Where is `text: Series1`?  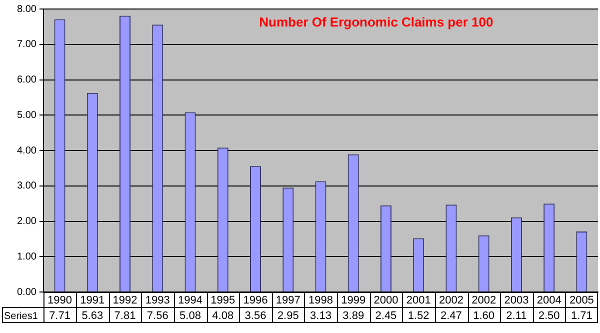 text: Series1 is located at coordinates (21, 316).